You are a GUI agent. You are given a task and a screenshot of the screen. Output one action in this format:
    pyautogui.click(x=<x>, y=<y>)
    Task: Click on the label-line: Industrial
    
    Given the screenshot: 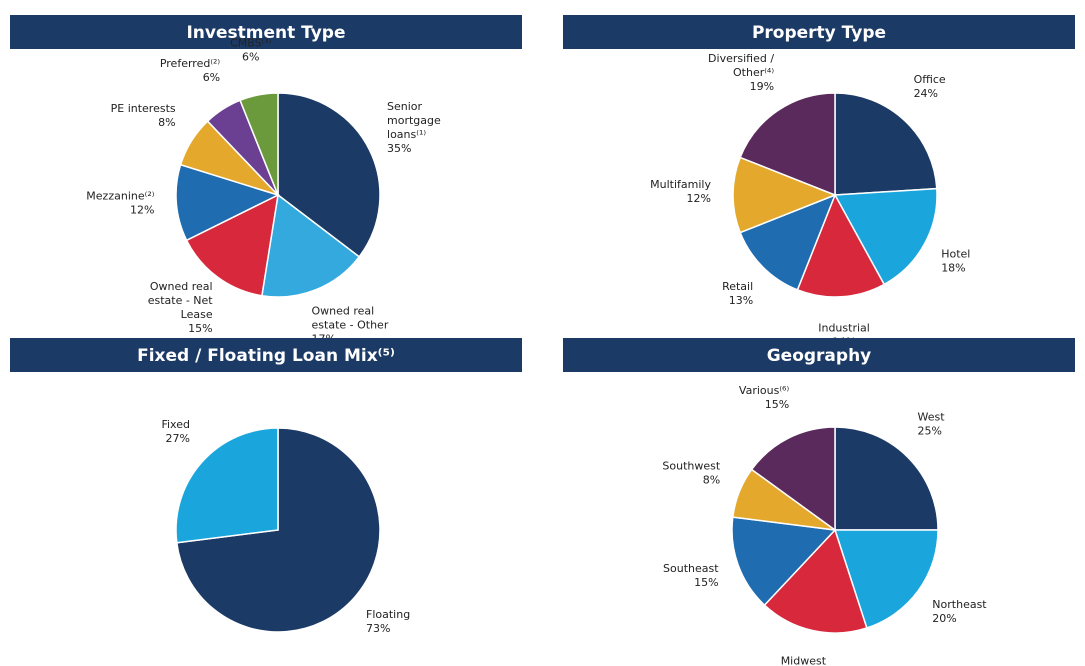 What is the action you would take?
    pyautogui.click(x=844, y=328)
    